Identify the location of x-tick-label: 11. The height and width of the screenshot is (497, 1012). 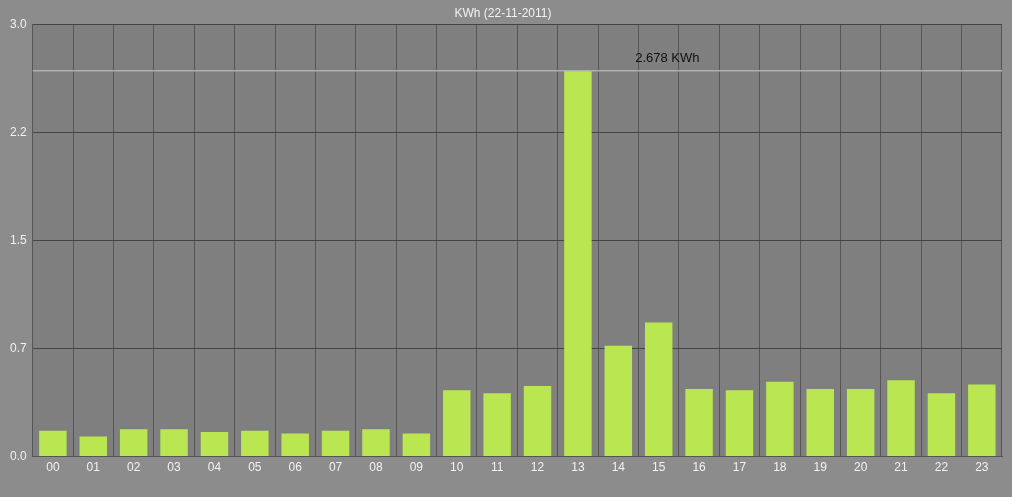
(497, 467).